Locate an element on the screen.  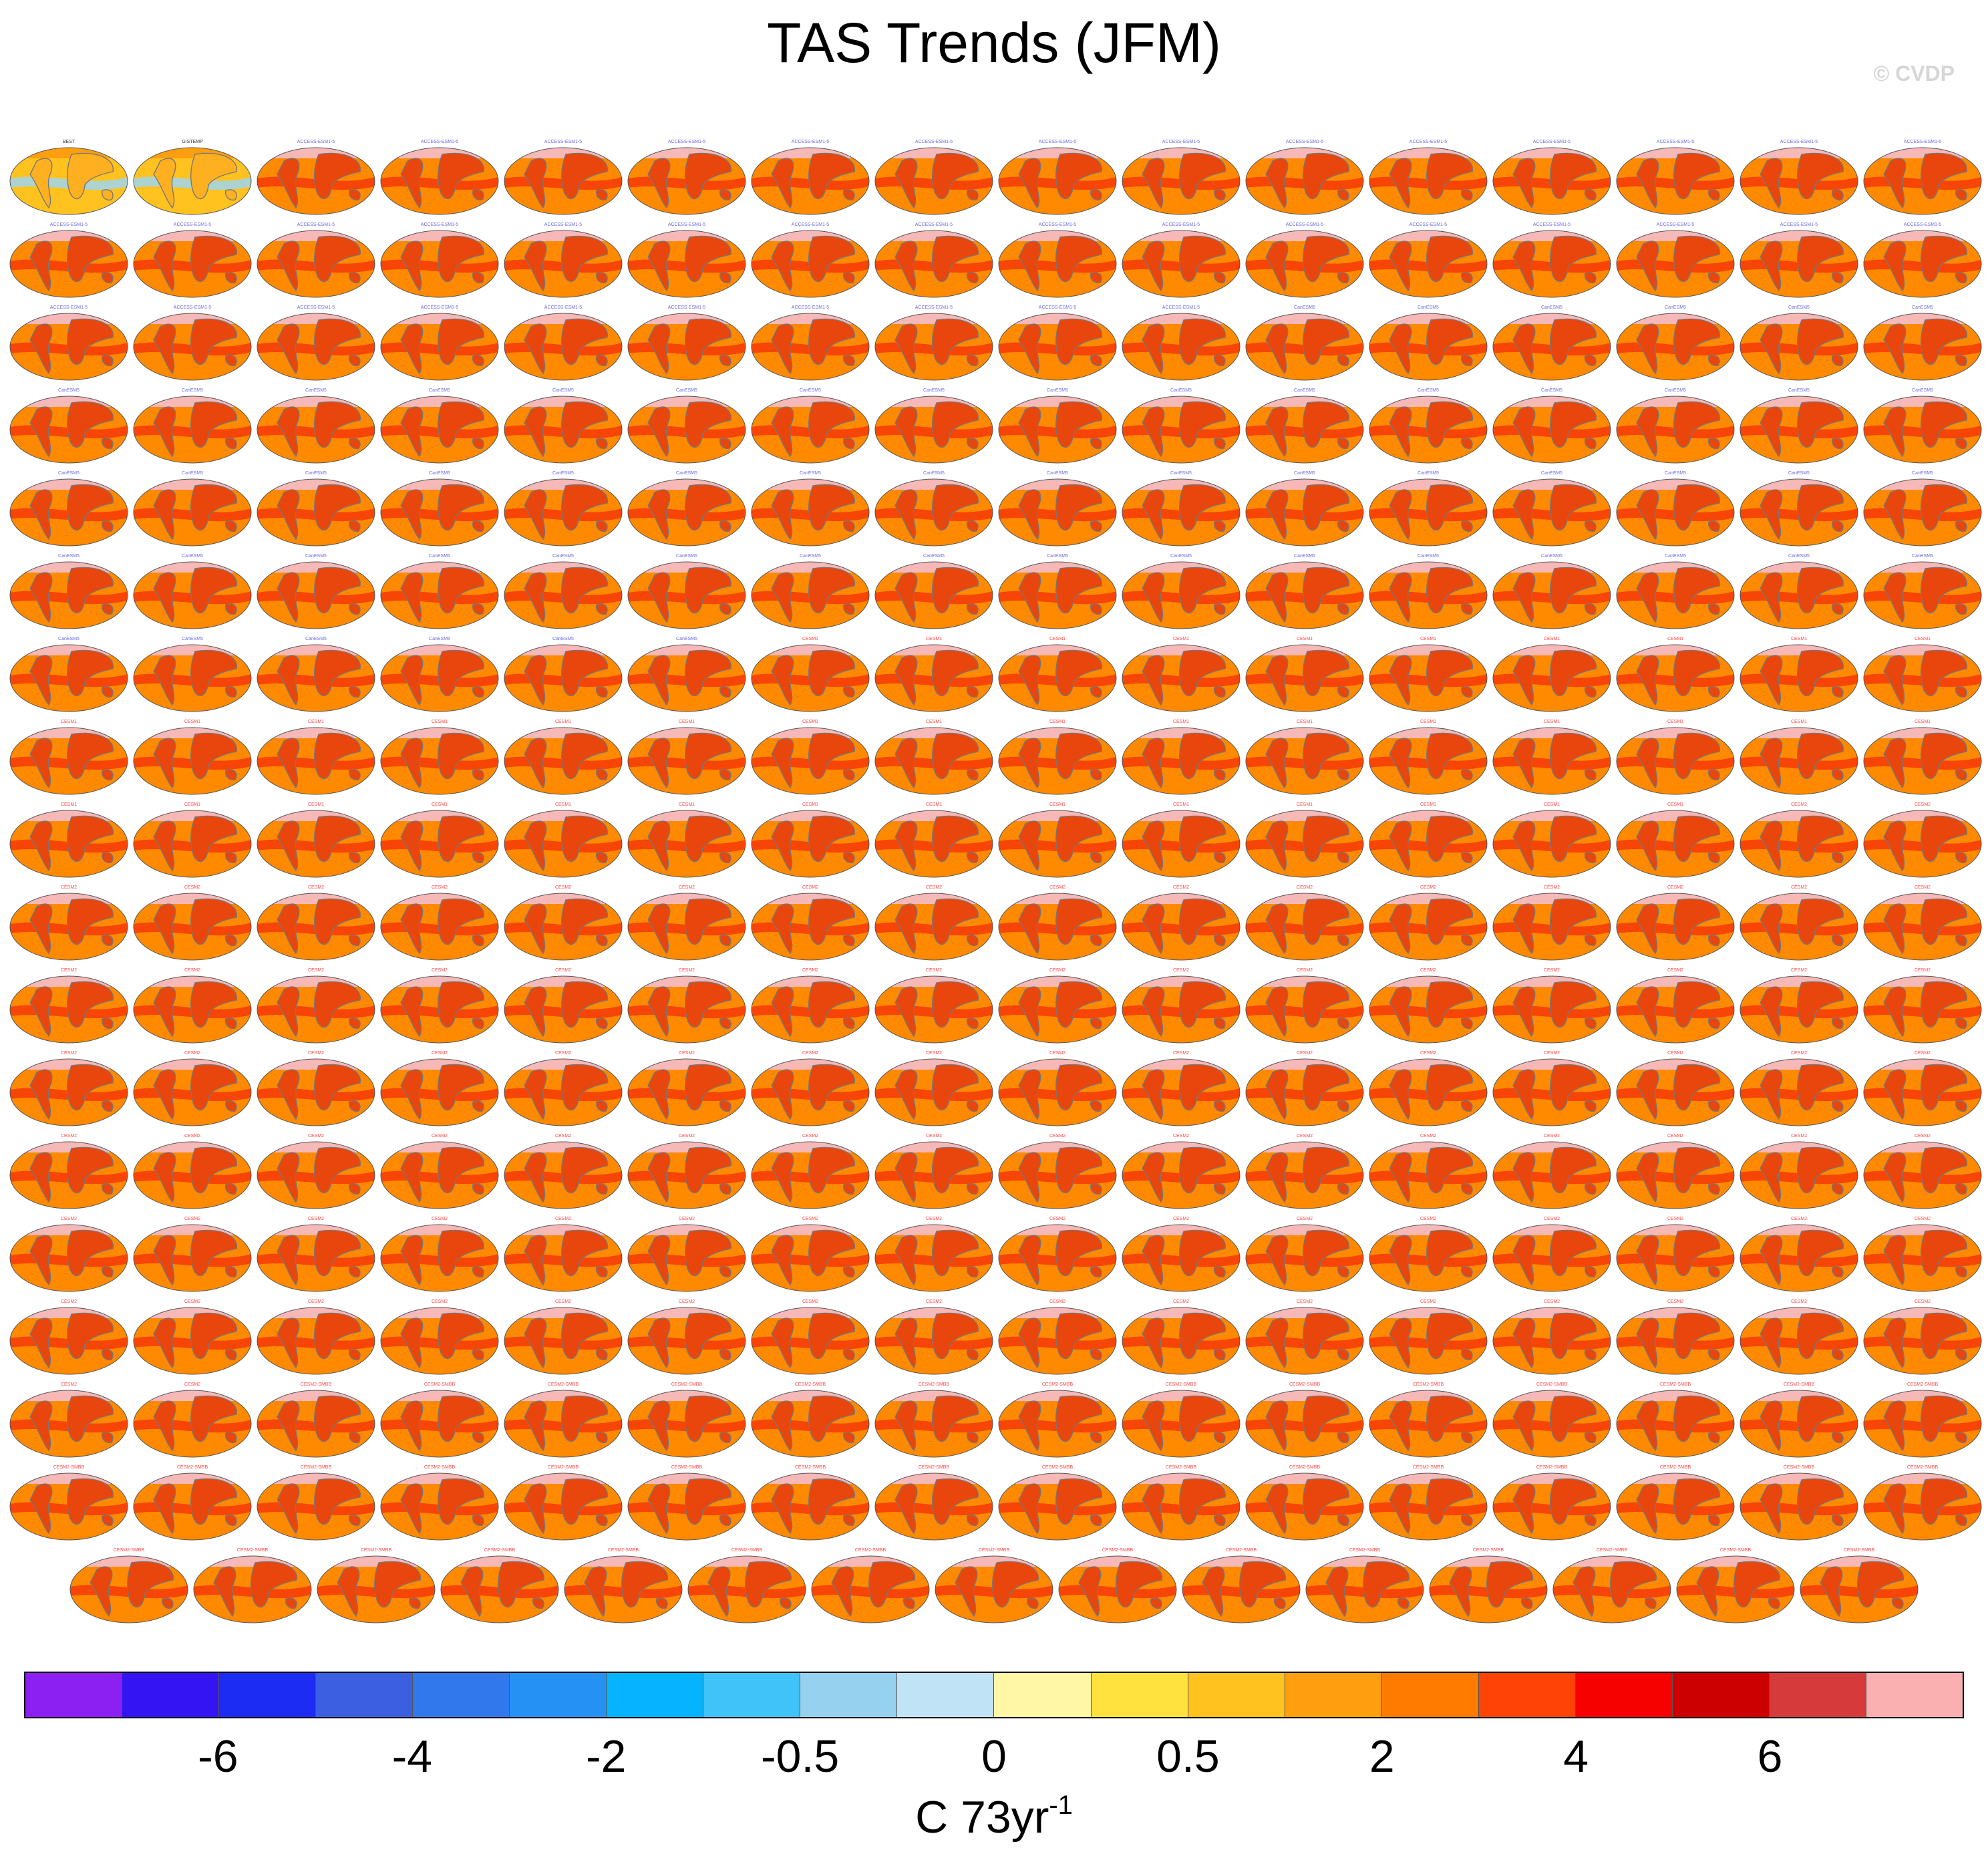
model-map-panel: CanESM5 is located at coordinates (1428, 507).